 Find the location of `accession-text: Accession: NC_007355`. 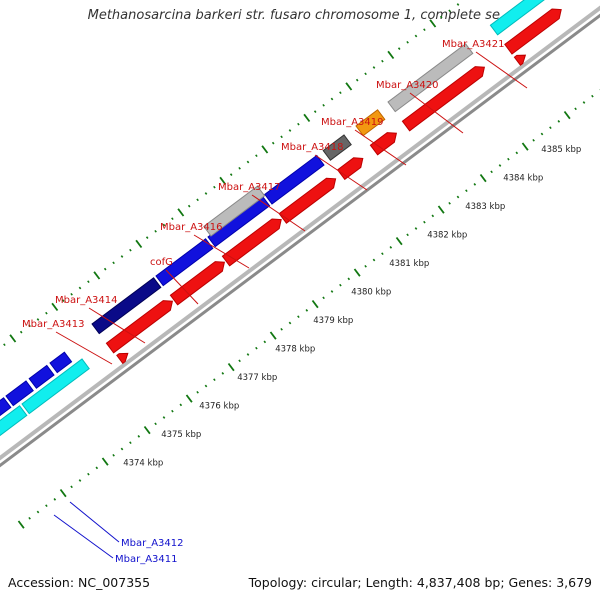

accession-text: Accession: NC_007355 is located at coordinates (79, 582).